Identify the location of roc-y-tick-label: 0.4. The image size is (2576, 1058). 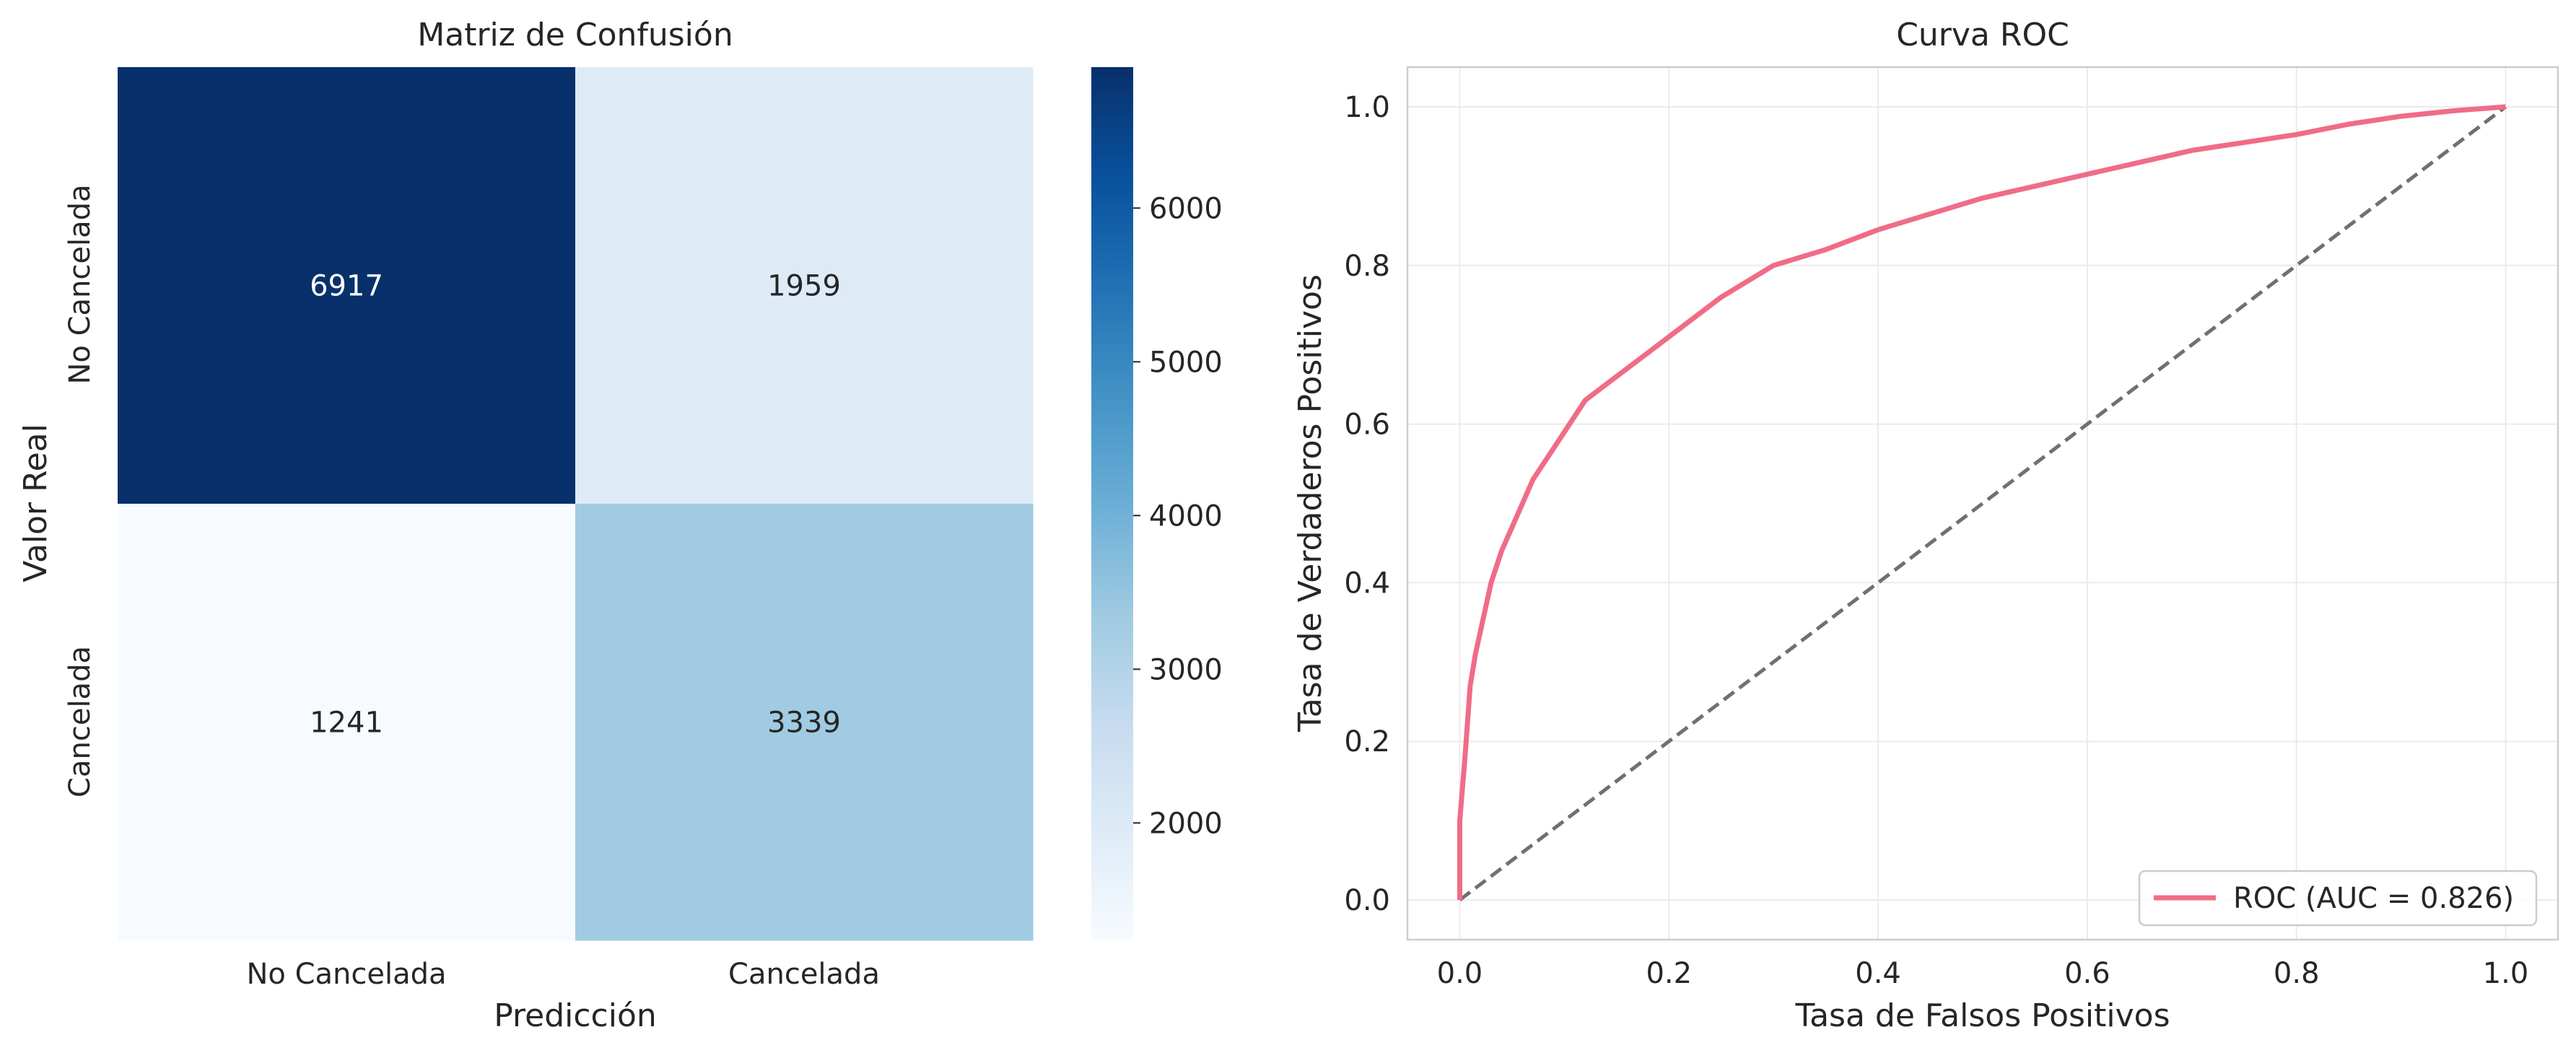
(1367, 583).